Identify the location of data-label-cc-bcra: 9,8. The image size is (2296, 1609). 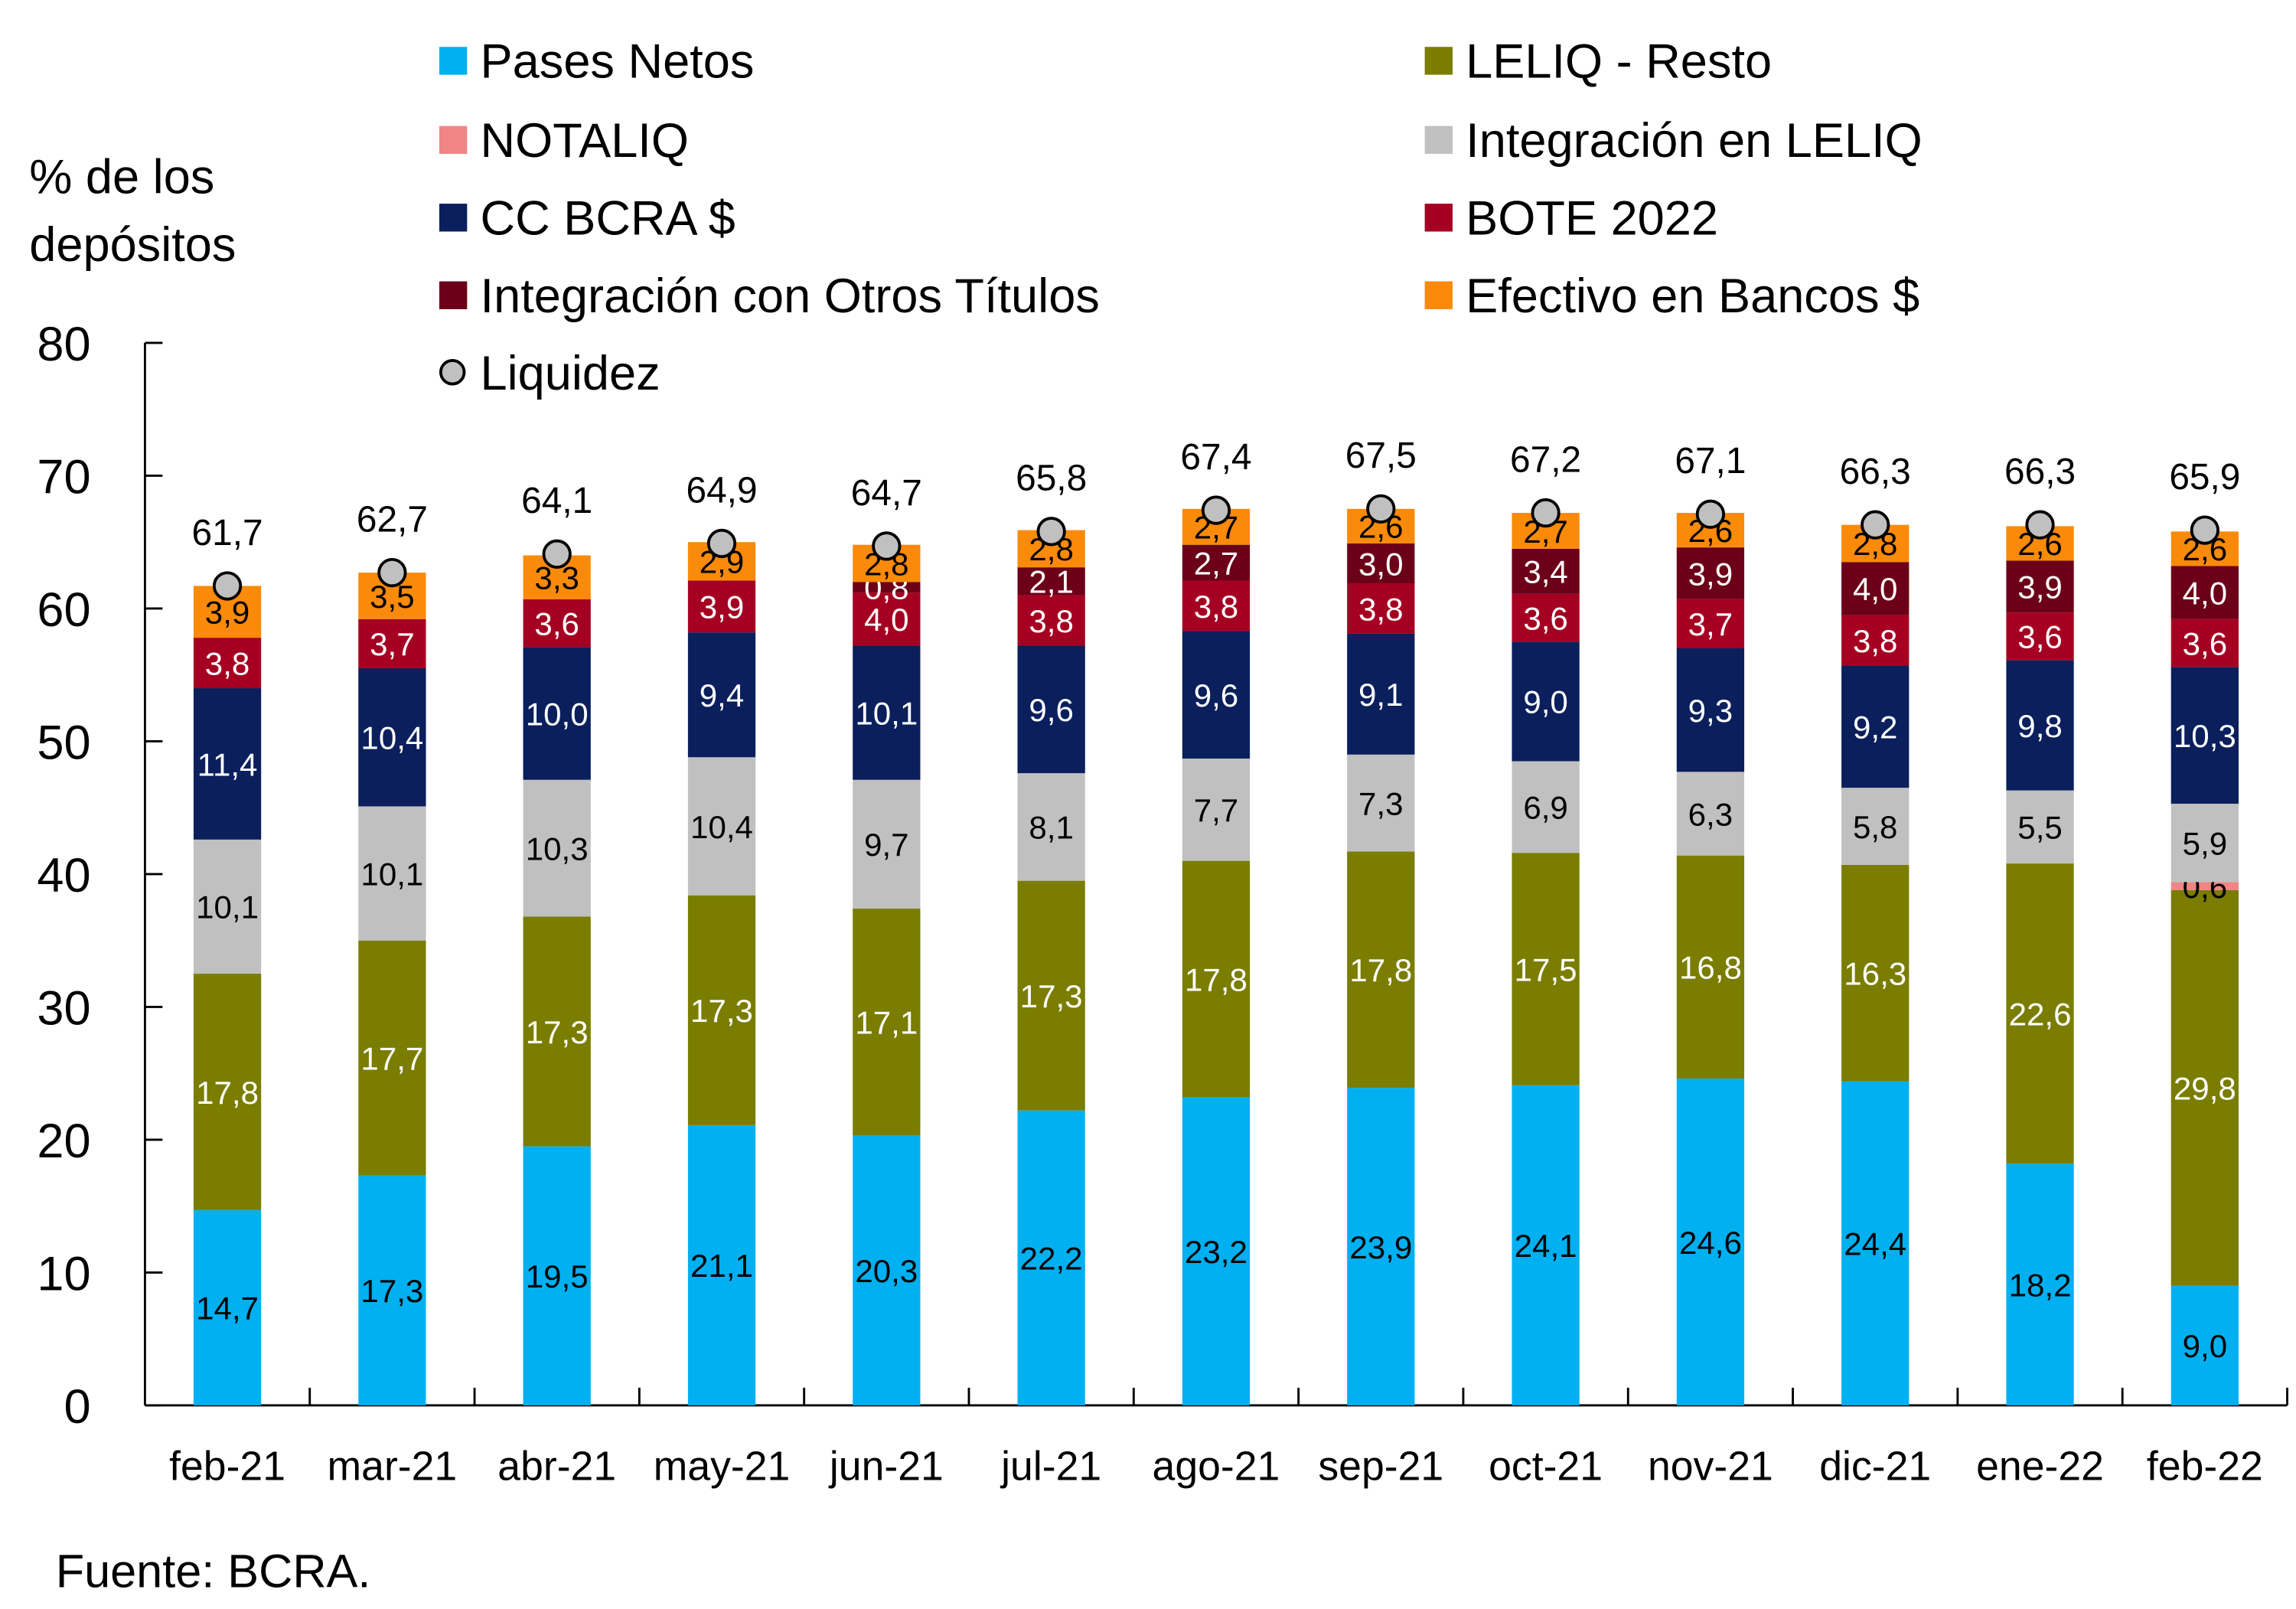
(2040, 726).